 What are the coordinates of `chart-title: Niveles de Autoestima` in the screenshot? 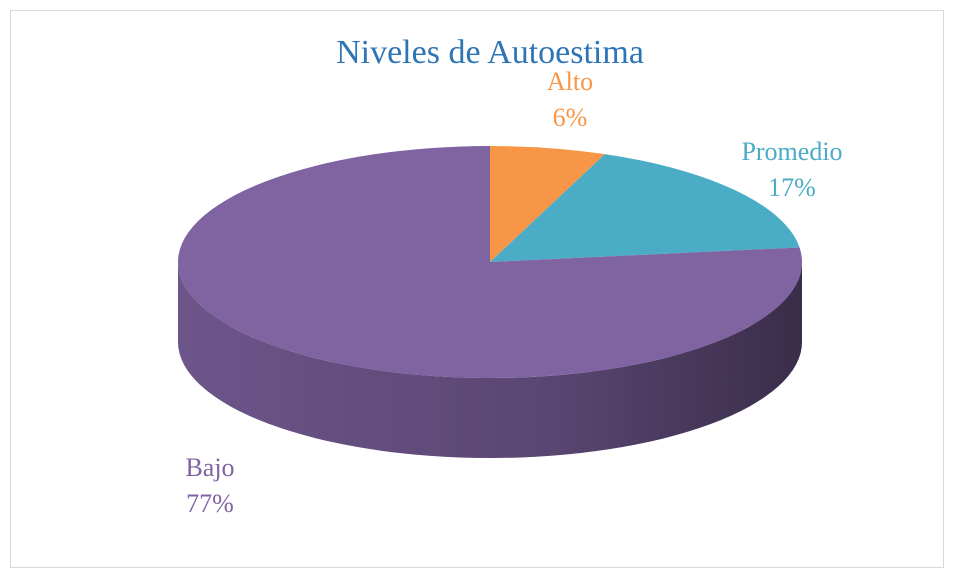 It's located at (490, 52).